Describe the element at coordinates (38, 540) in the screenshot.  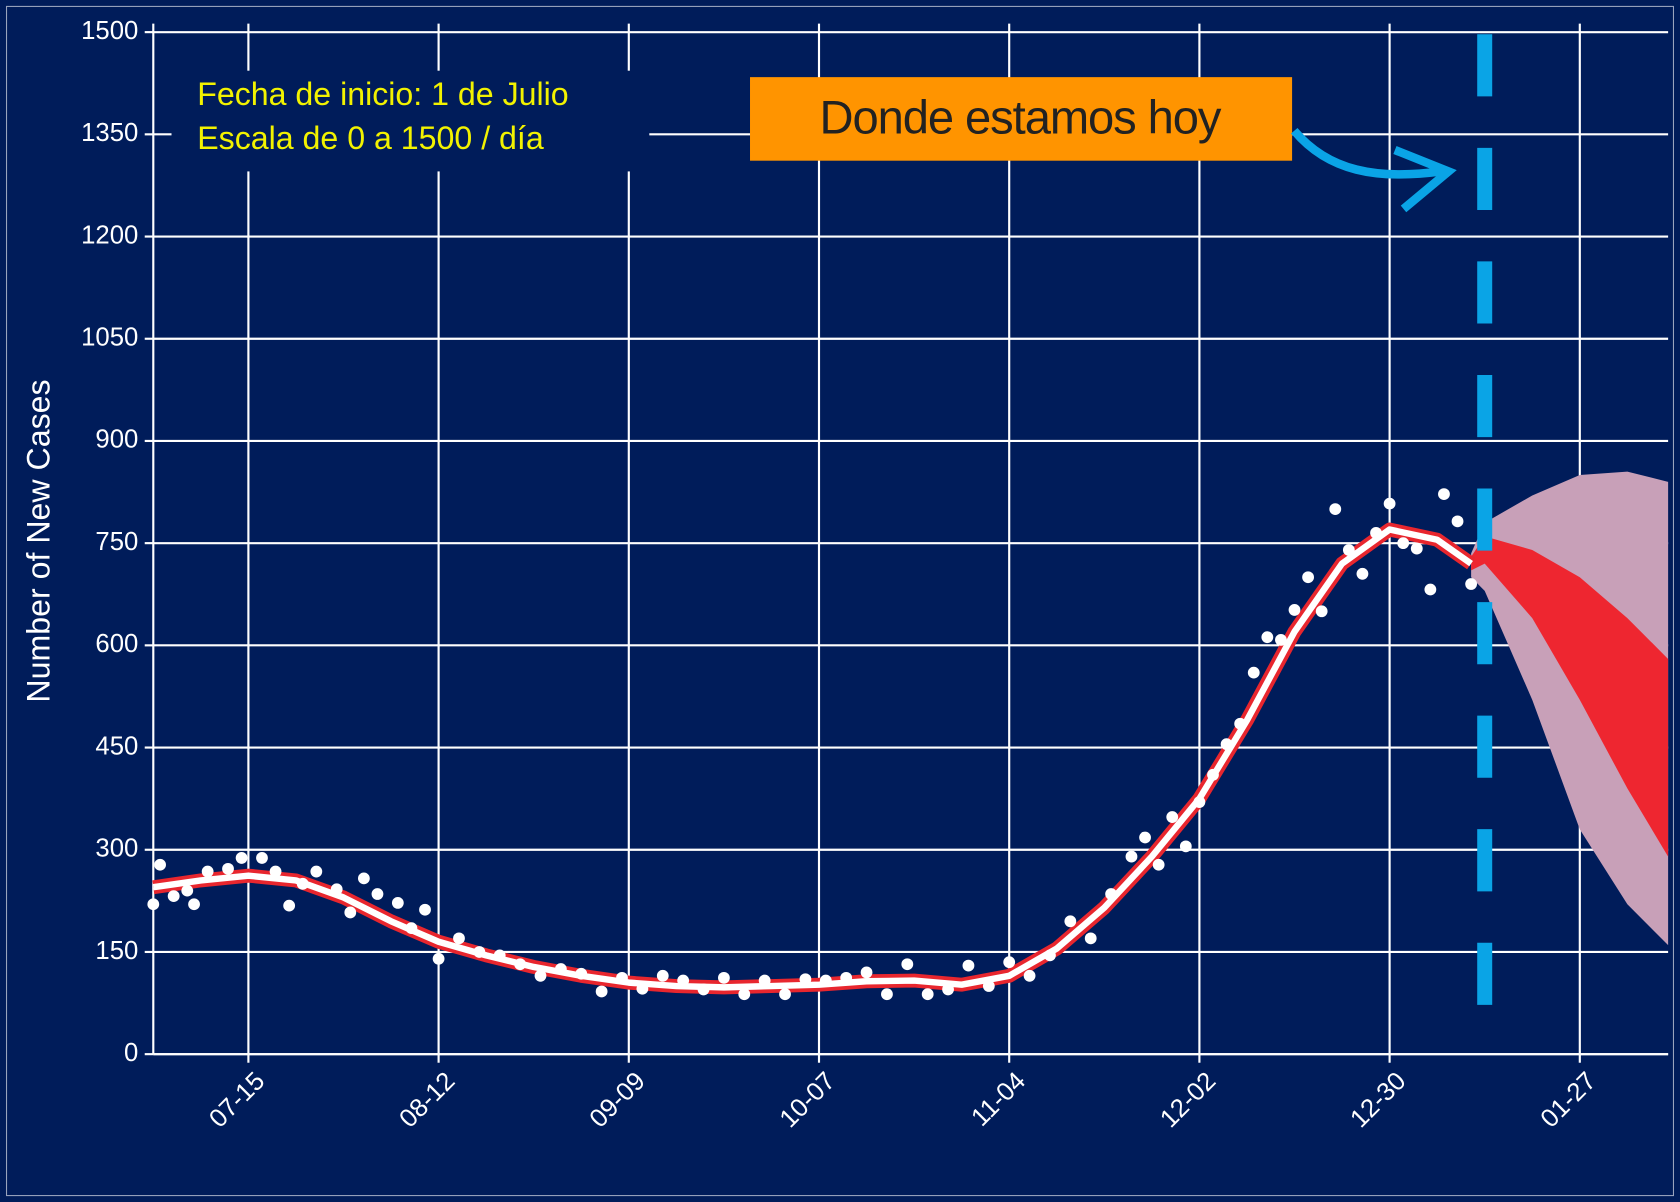
I see `y-axis-label: Number of New Cases` at that location.